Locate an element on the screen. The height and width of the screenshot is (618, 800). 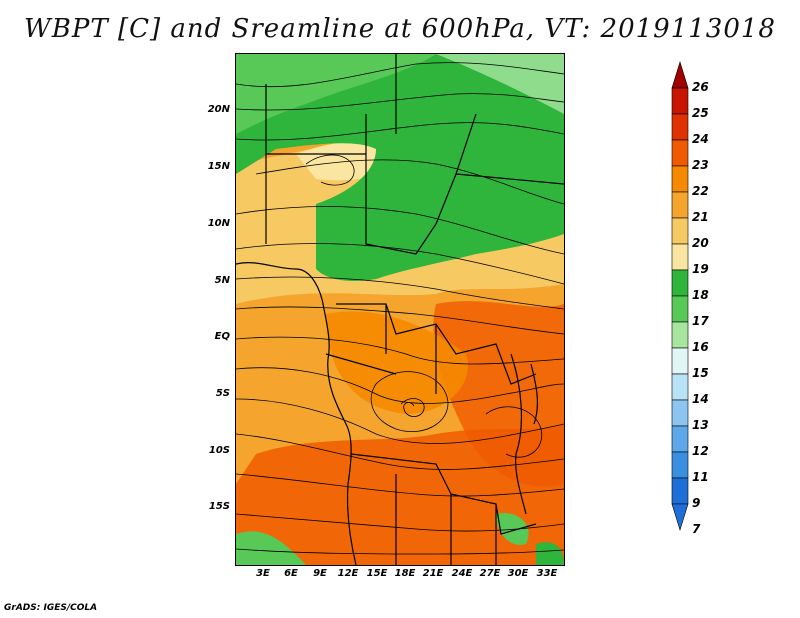
lon-label: 9E is located at coordinates (320, 573).